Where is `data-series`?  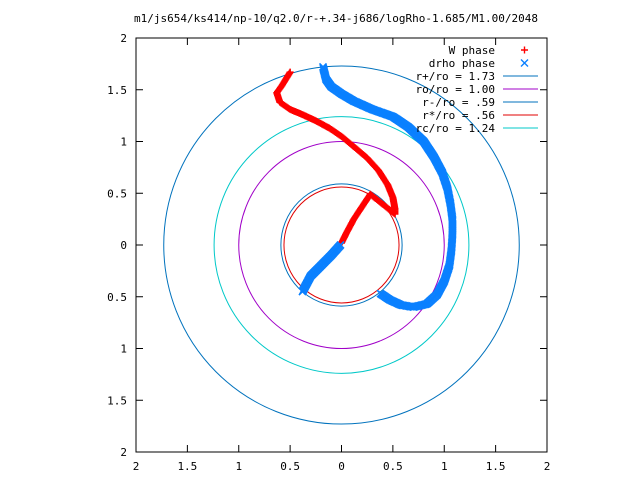 data-series is located at coordinates (365, 187).